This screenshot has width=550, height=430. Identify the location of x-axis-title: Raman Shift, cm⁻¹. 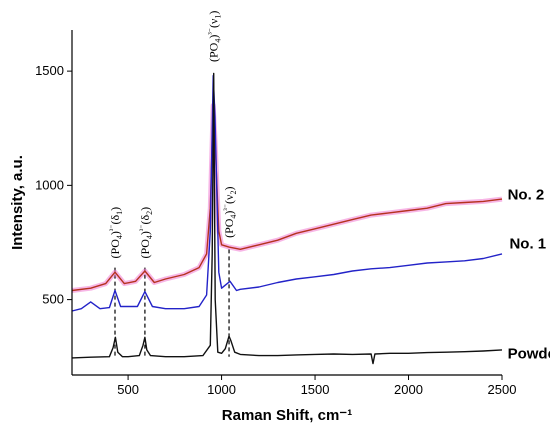
(287, 415).